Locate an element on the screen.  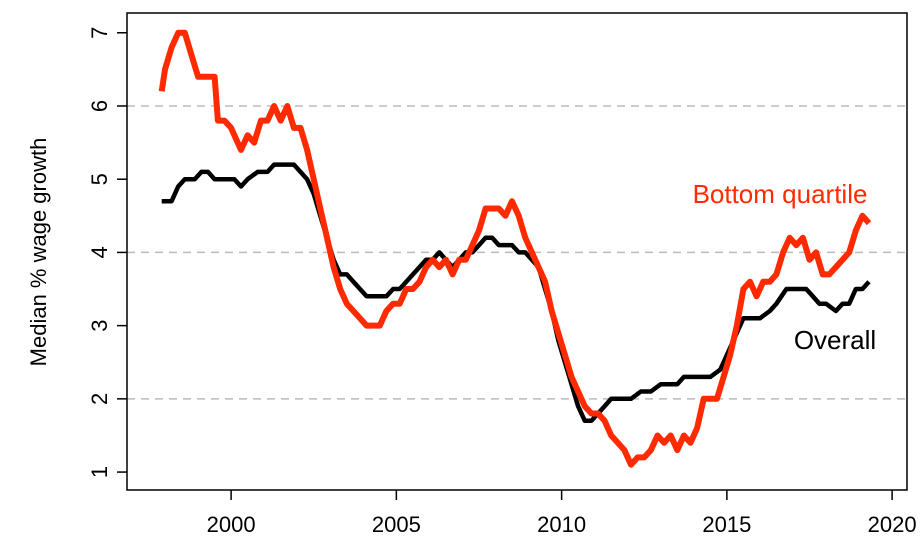
x-tick-label: 2000 is located at coordinates (231, 524).